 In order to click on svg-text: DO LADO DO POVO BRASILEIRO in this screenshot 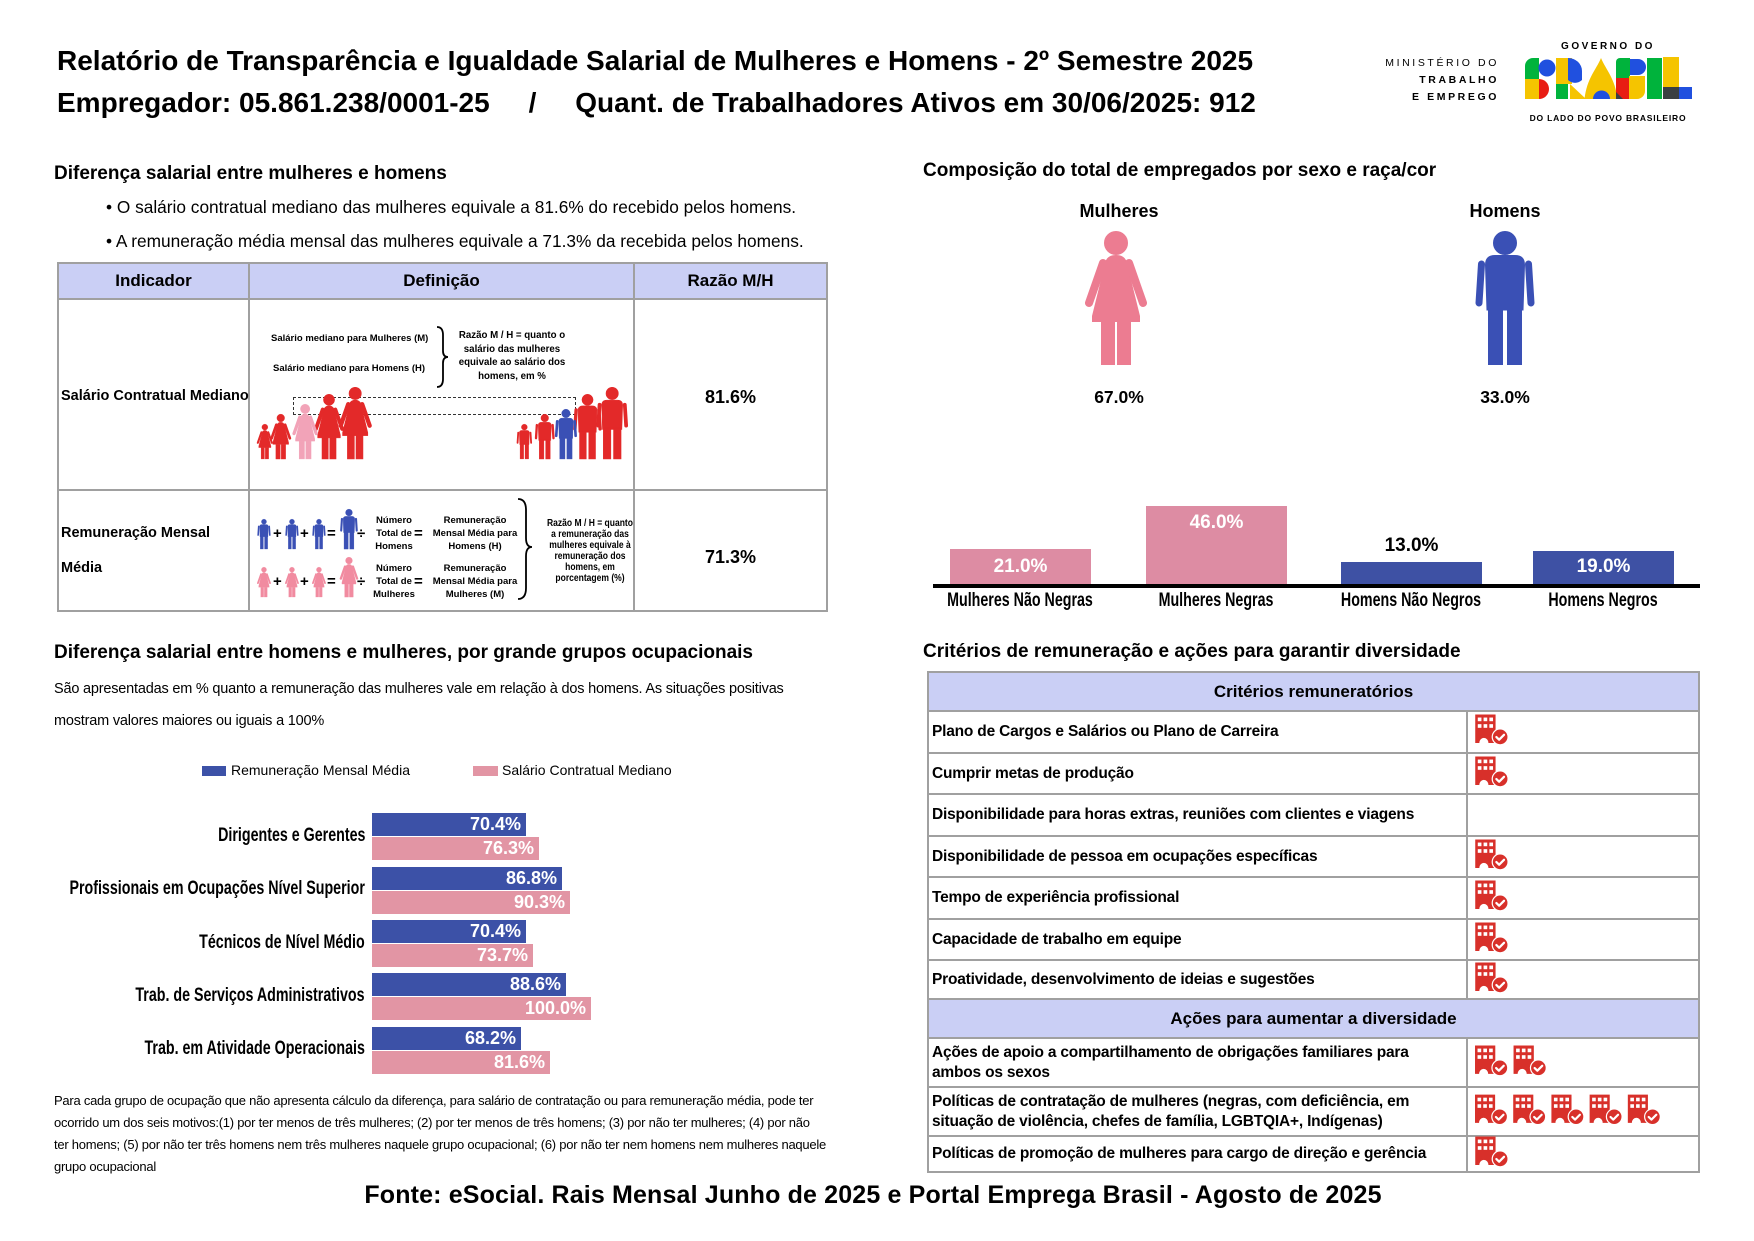, I will do `click(1608, 118)`.